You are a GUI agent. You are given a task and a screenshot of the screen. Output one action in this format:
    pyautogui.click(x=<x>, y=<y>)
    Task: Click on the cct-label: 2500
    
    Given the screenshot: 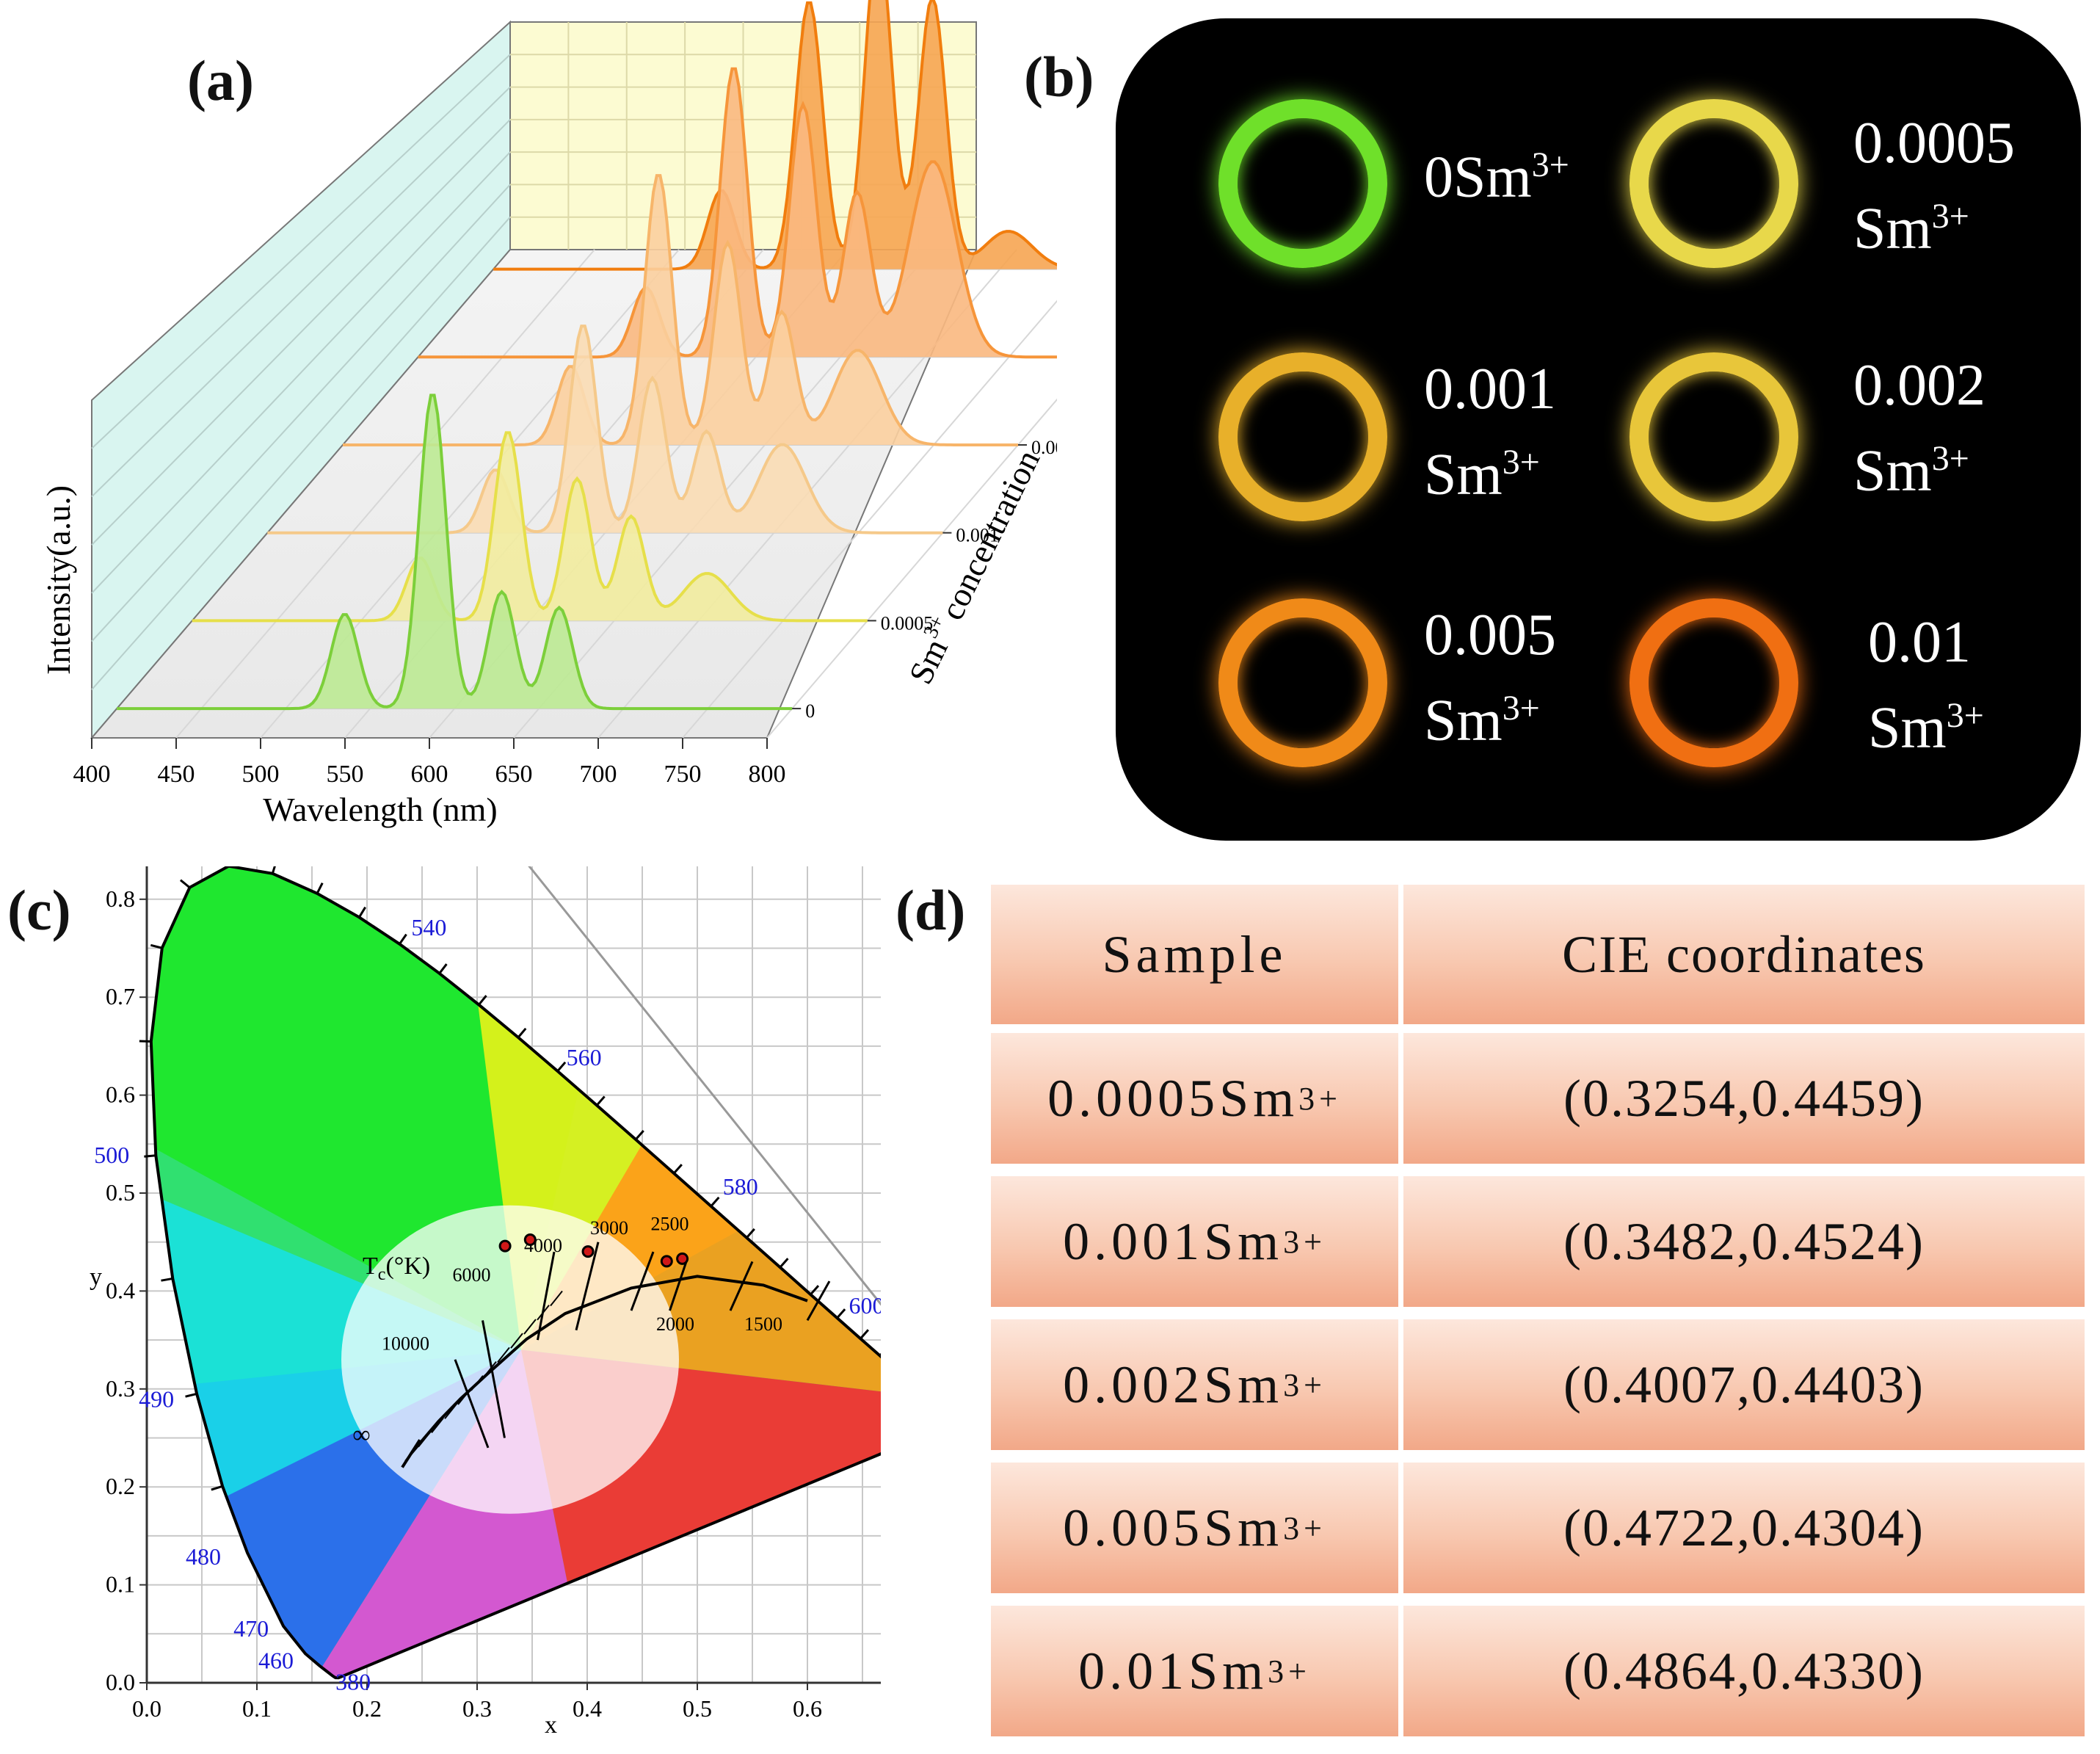 What is the action you would take?
    pyautogui.click(x=670, y=1224)
    